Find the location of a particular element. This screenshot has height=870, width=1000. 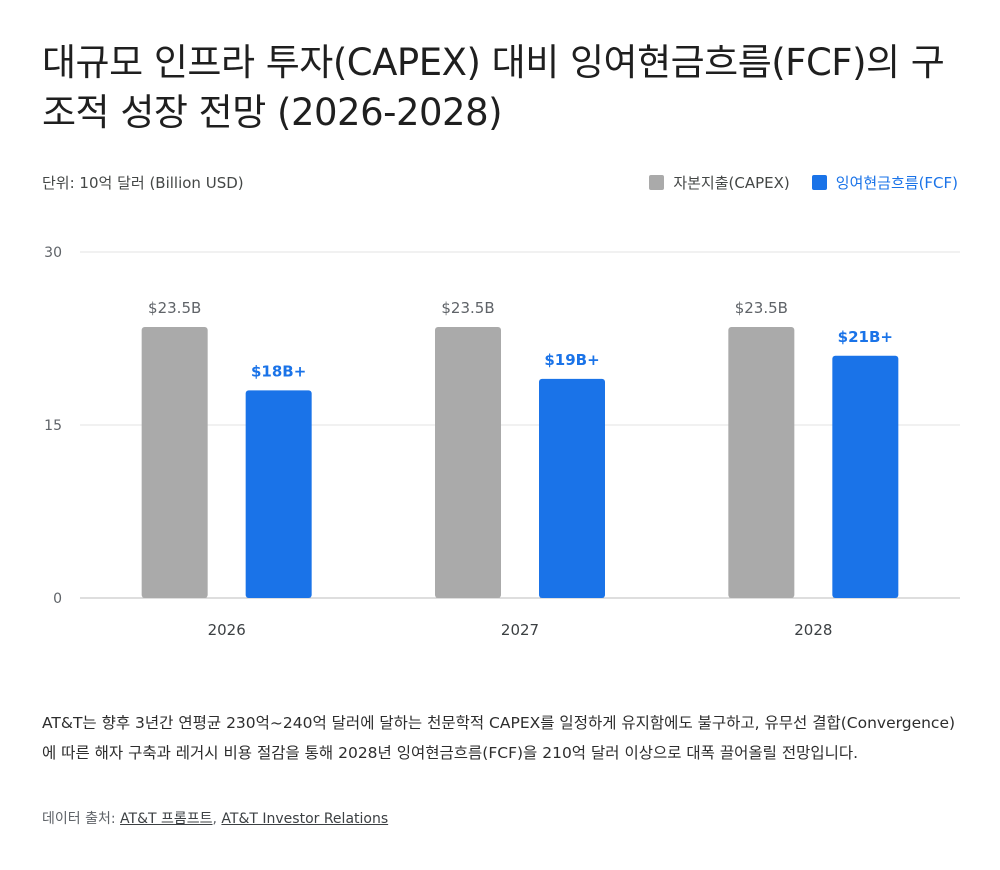

legend-item-capex: 자본지출(CAPEX) is located at coordinates (719, 182).